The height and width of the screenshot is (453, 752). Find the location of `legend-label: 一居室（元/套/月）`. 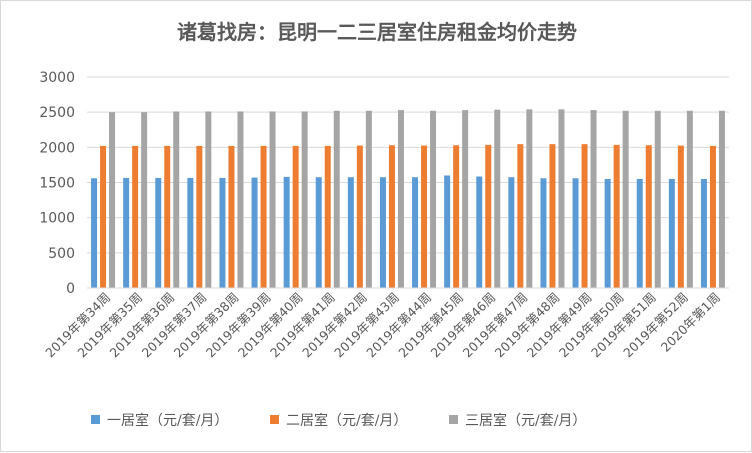

legend-label: 一居室（元/套/月） is located at coordinates (167, 420).